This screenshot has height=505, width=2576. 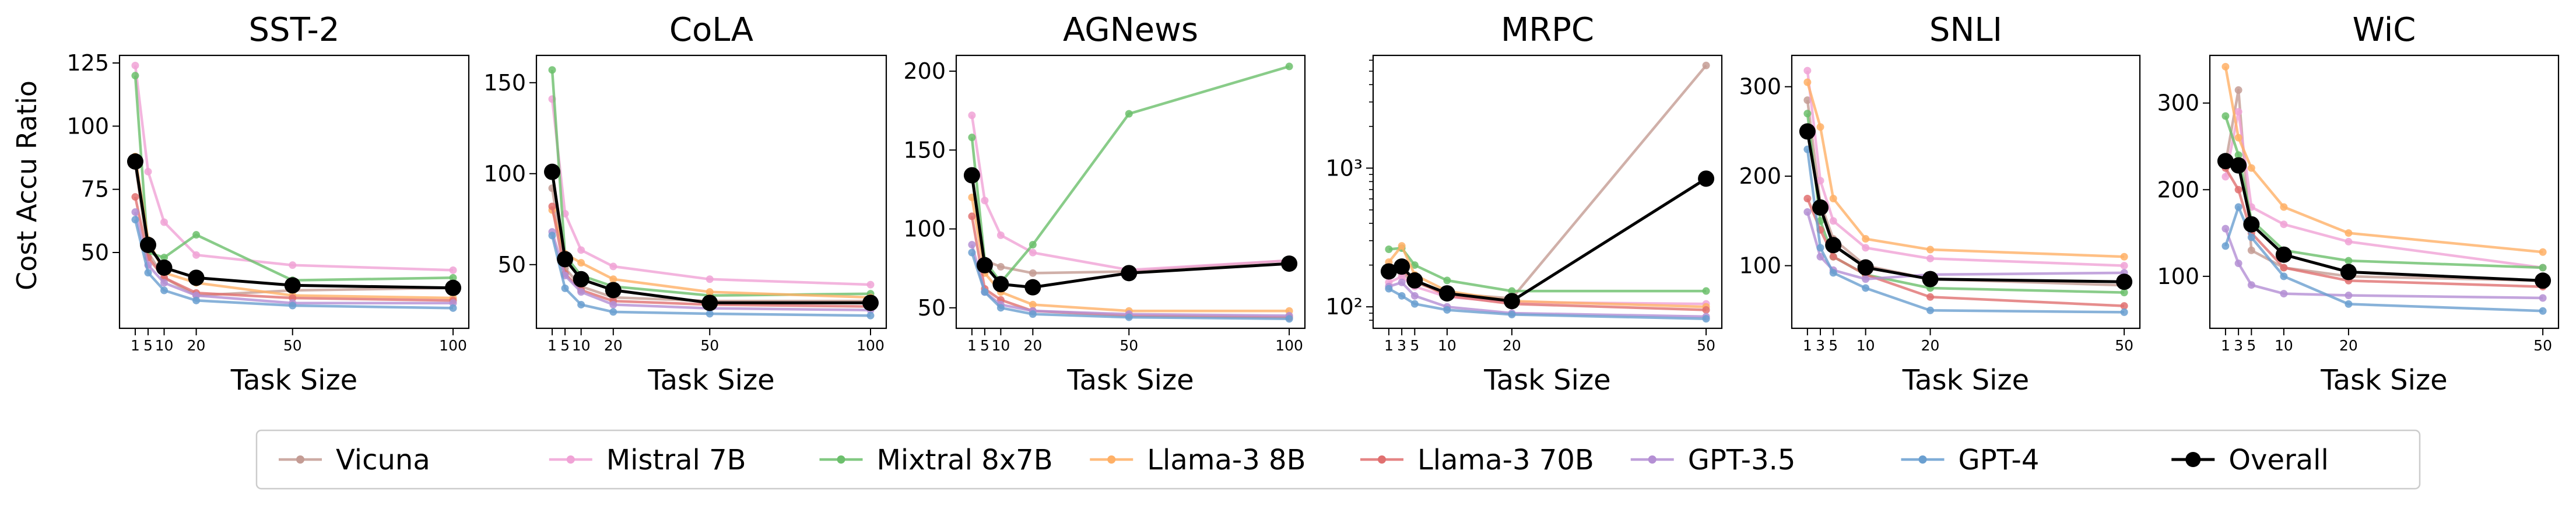 I want to click on x-tick-label: 5, so click(x=984, y=345).